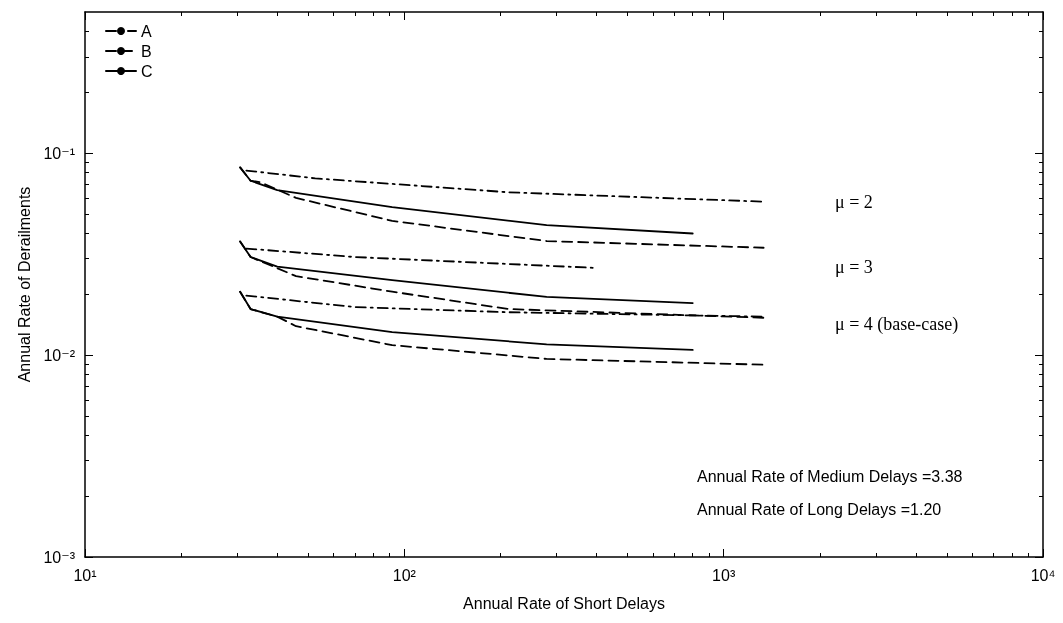 This screenshot has height=623, width=1063. What do you see at coordinates (59, 153) in the screenshot?
I see `y-tick-label: 10⁻¹` at bounding box center [59, 153].